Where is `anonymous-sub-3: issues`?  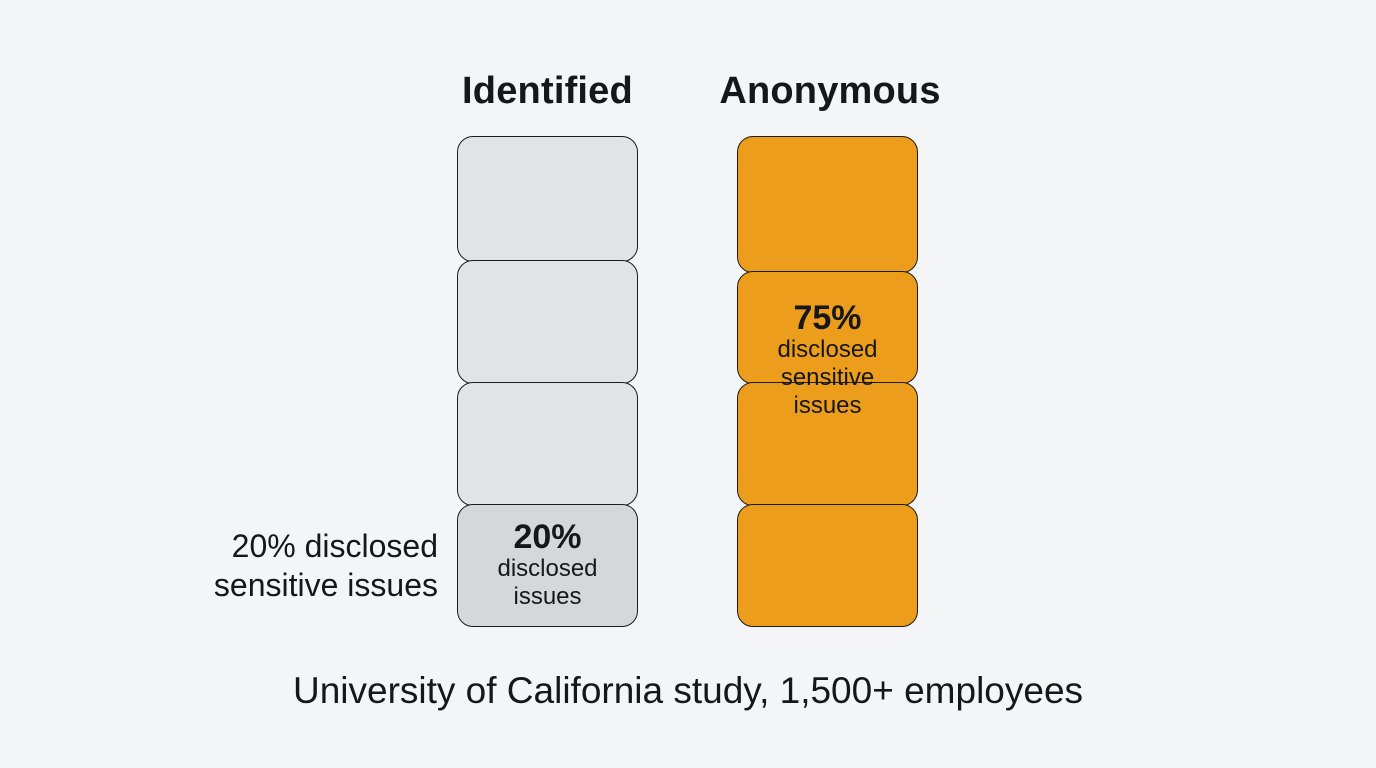
anonymous-sub-3: issues is located at coordinates (827, 405).